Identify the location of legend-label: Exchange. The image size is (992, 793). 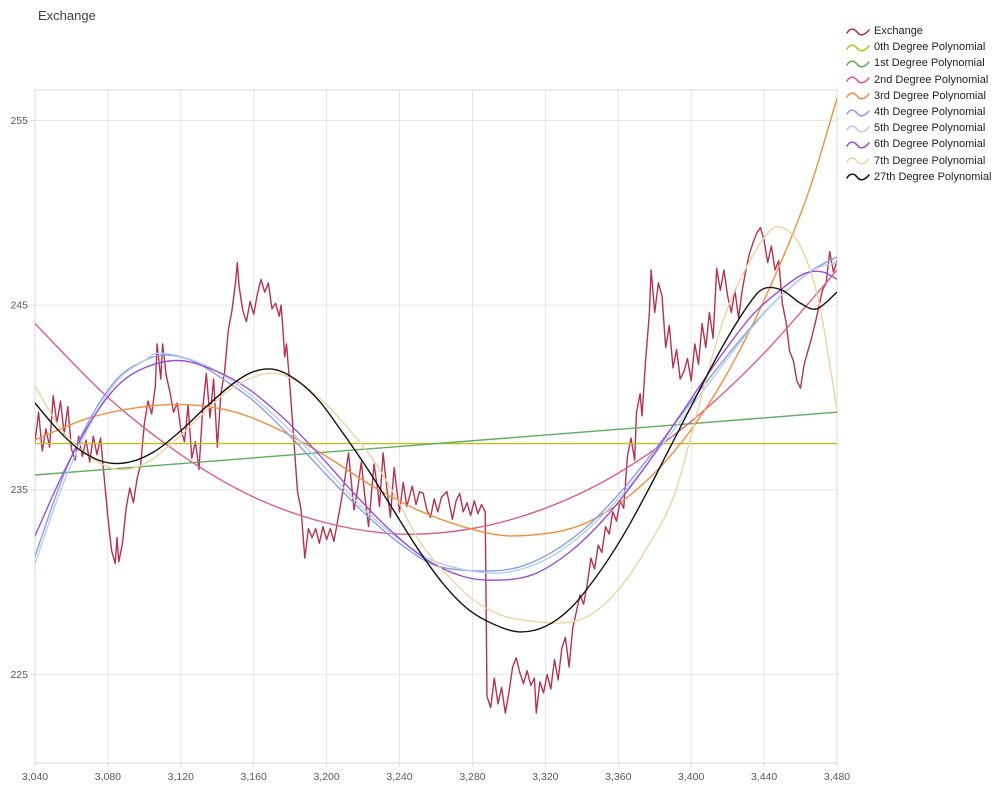
(898, 31).